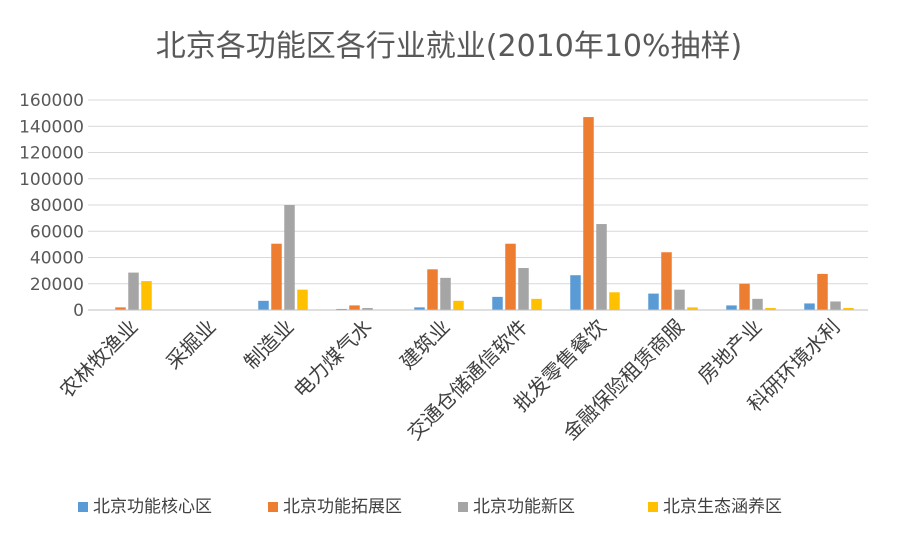 This screenshot has width=898, height=546. Describe the element at coordinates (51, 154) in the screenshot. I see `y-tick-label: 120000` at that location.